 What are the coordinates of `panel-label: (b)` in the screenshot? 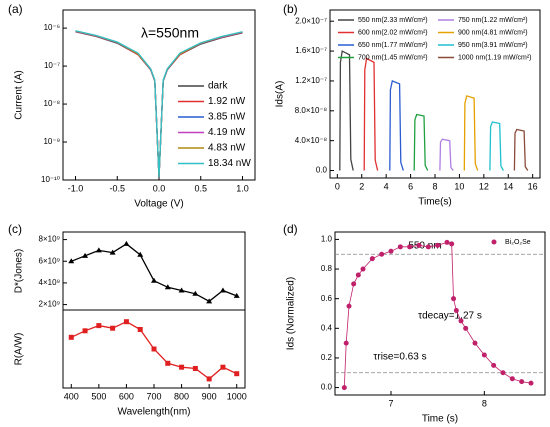 It's located at (290, 9).